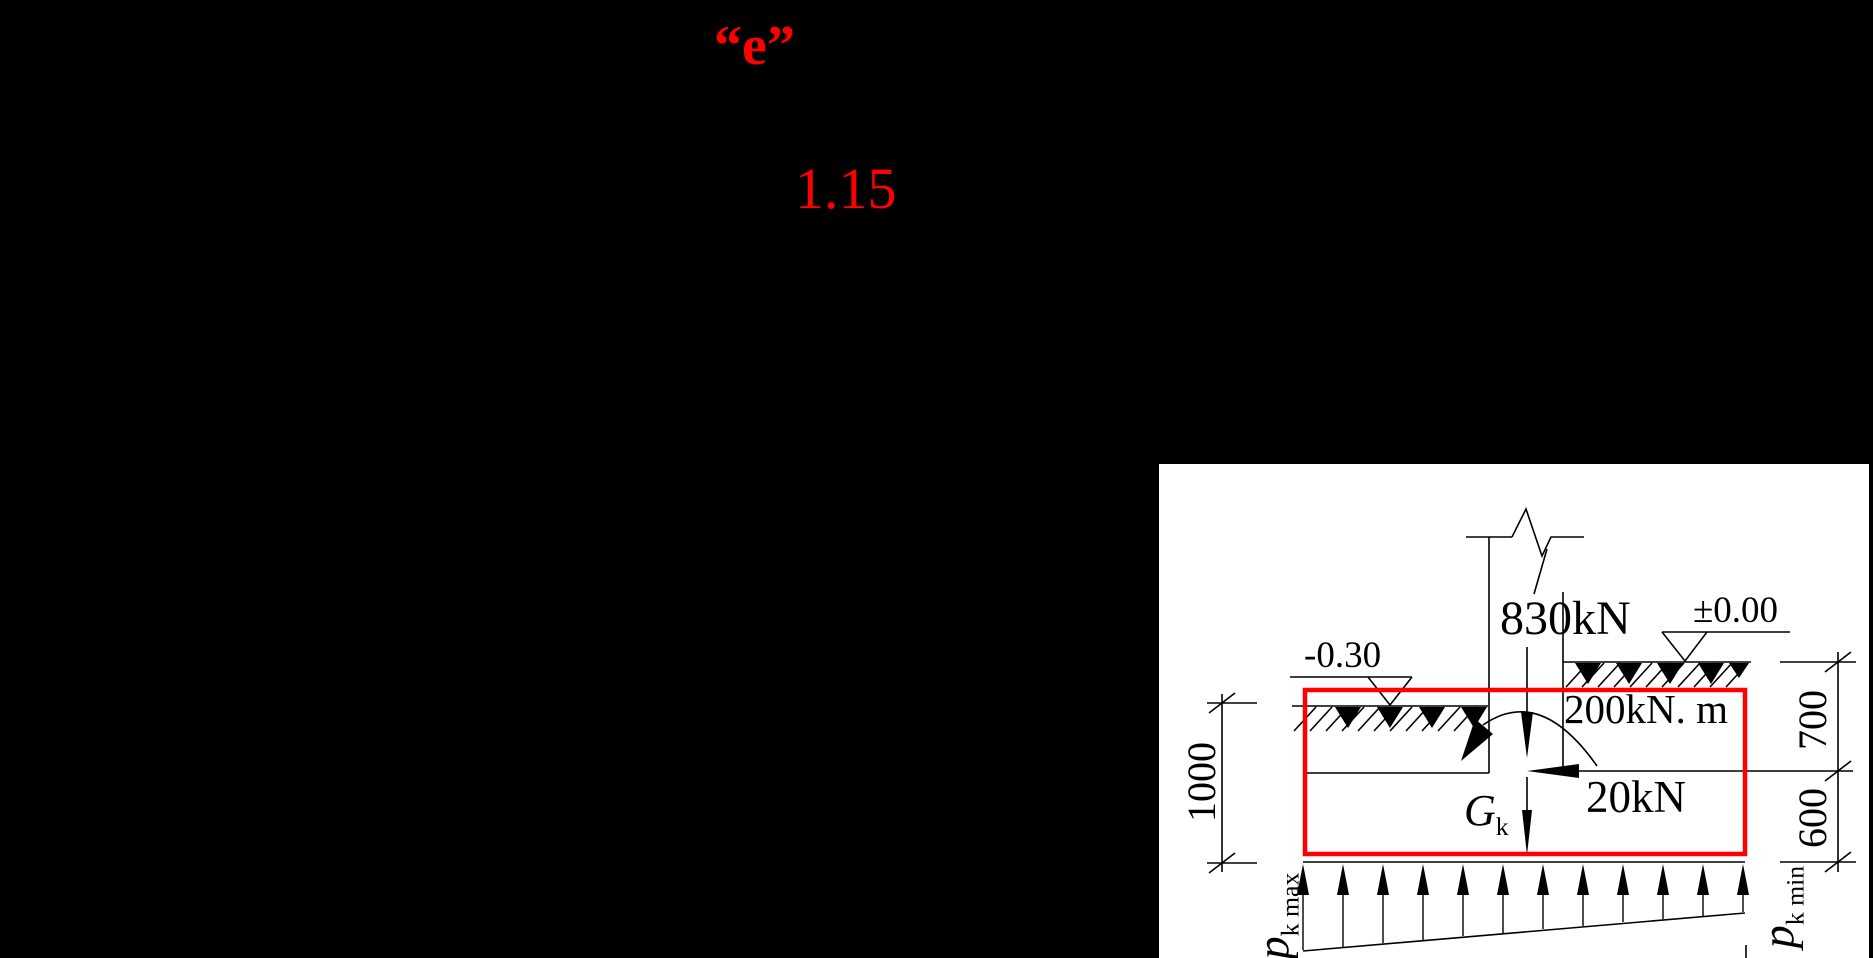 Image resolution: width=1873 pixels, height=958 pixels. I want to click on column-break-symbol, so click(1525, 550).